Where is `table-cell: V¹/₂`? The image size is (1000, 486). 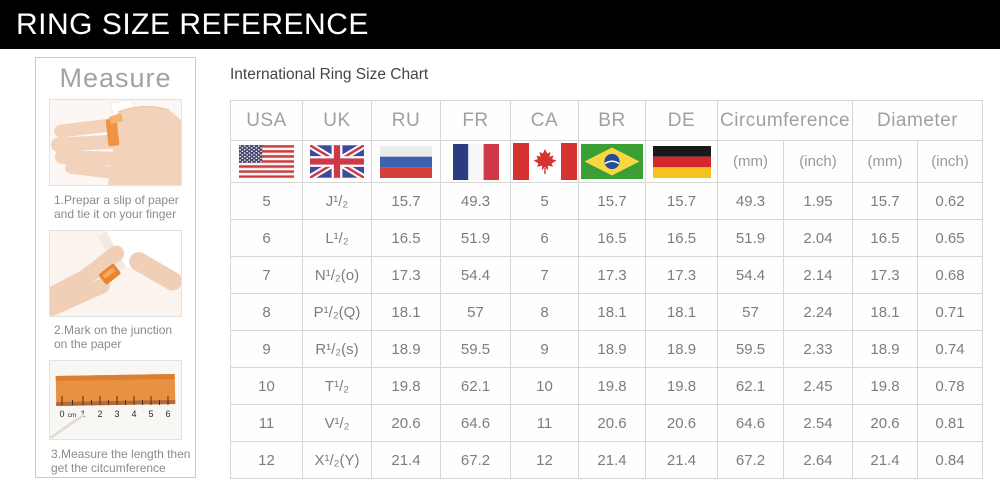
table-cell: V¹/₂ is located at coordinates (337, 423).